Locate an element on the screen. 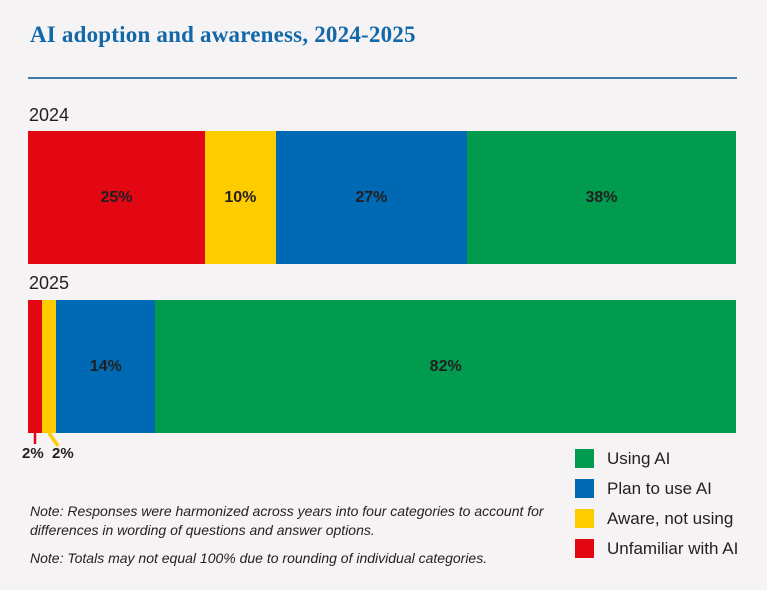 Image resolution: width=767 pixels, height=590 pixels. bar-segment-2024-using-ai: 38% is located at coordinates (601, 197).